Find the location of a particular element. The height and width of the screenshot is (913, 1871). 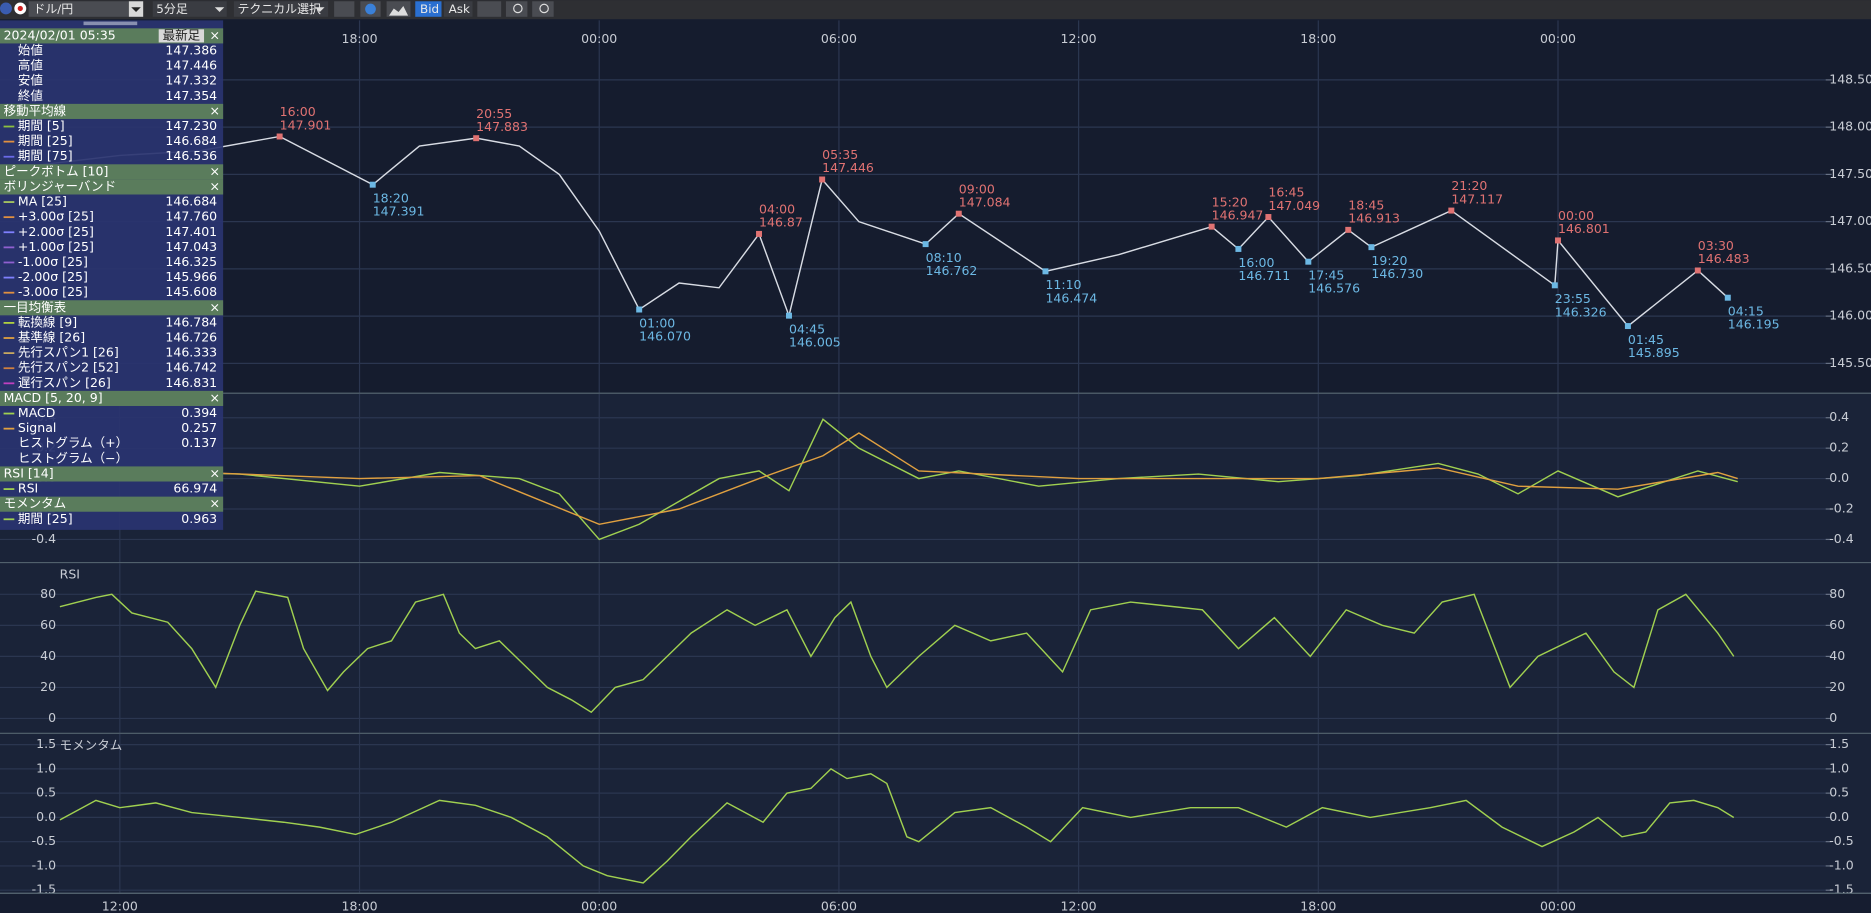

row-label: ヒストグラム（+） is located at coordinates (73, 442).